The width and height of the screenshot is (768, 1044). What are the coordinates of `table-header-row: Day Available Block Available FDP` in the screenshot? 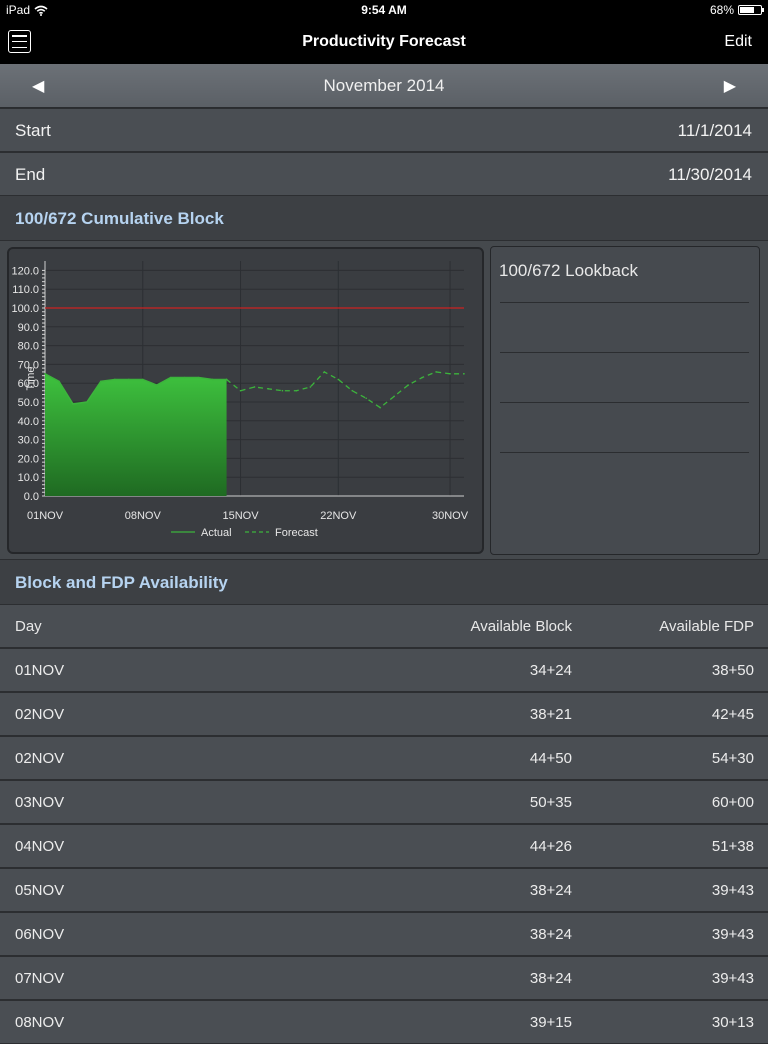 It's located at (384, 626).